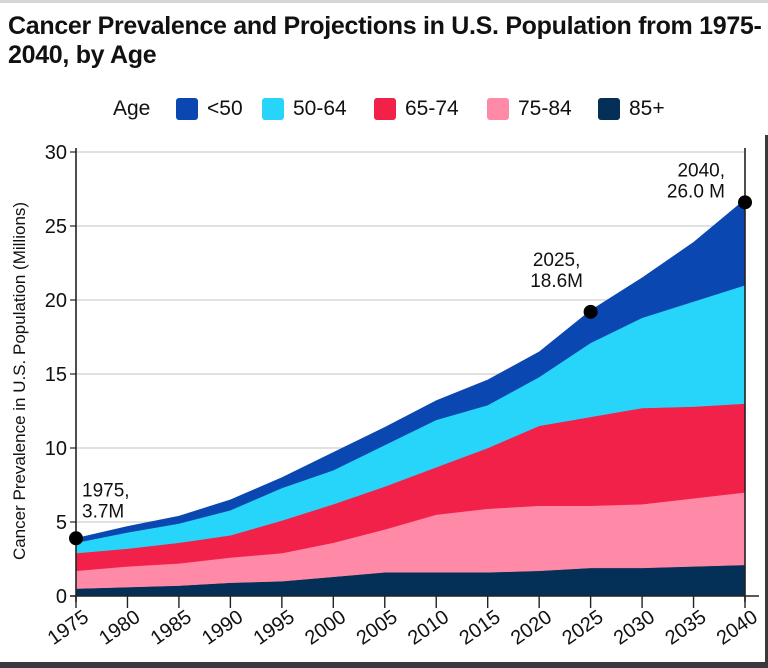 This screenshot has height=668, width=768. Describe the element at coordinates (68, 628) in the screenshot. I see `x-tick-label: 1975` at that location.